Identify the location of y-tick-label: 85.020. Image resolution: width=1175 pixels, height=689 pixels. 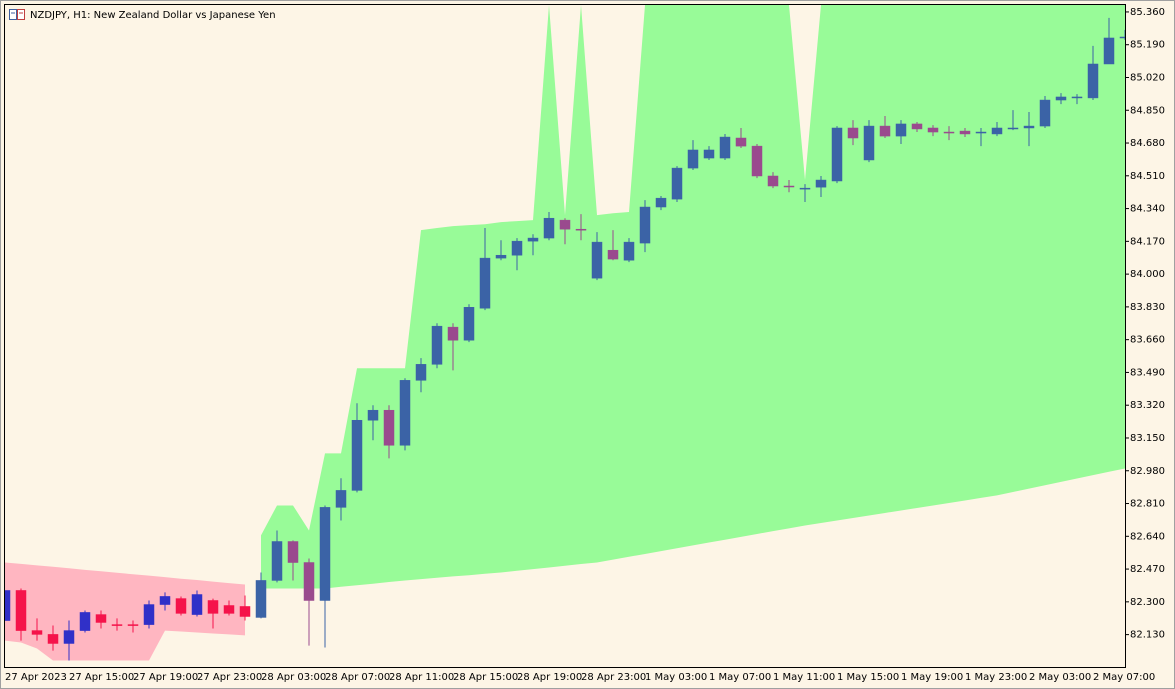
(1147, 77).